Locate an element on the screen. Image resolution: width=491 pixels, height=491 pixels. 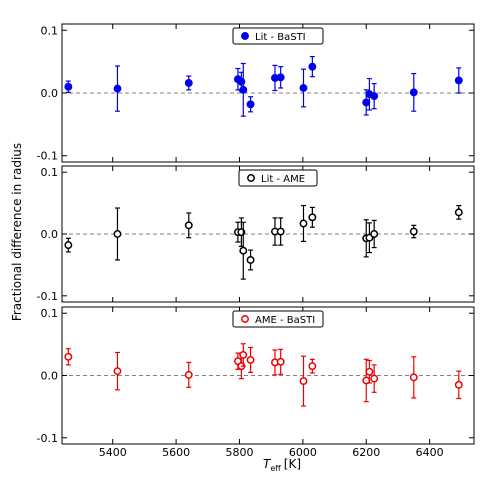
x-tick-label: 5800 is located at coordinates (239, 452).